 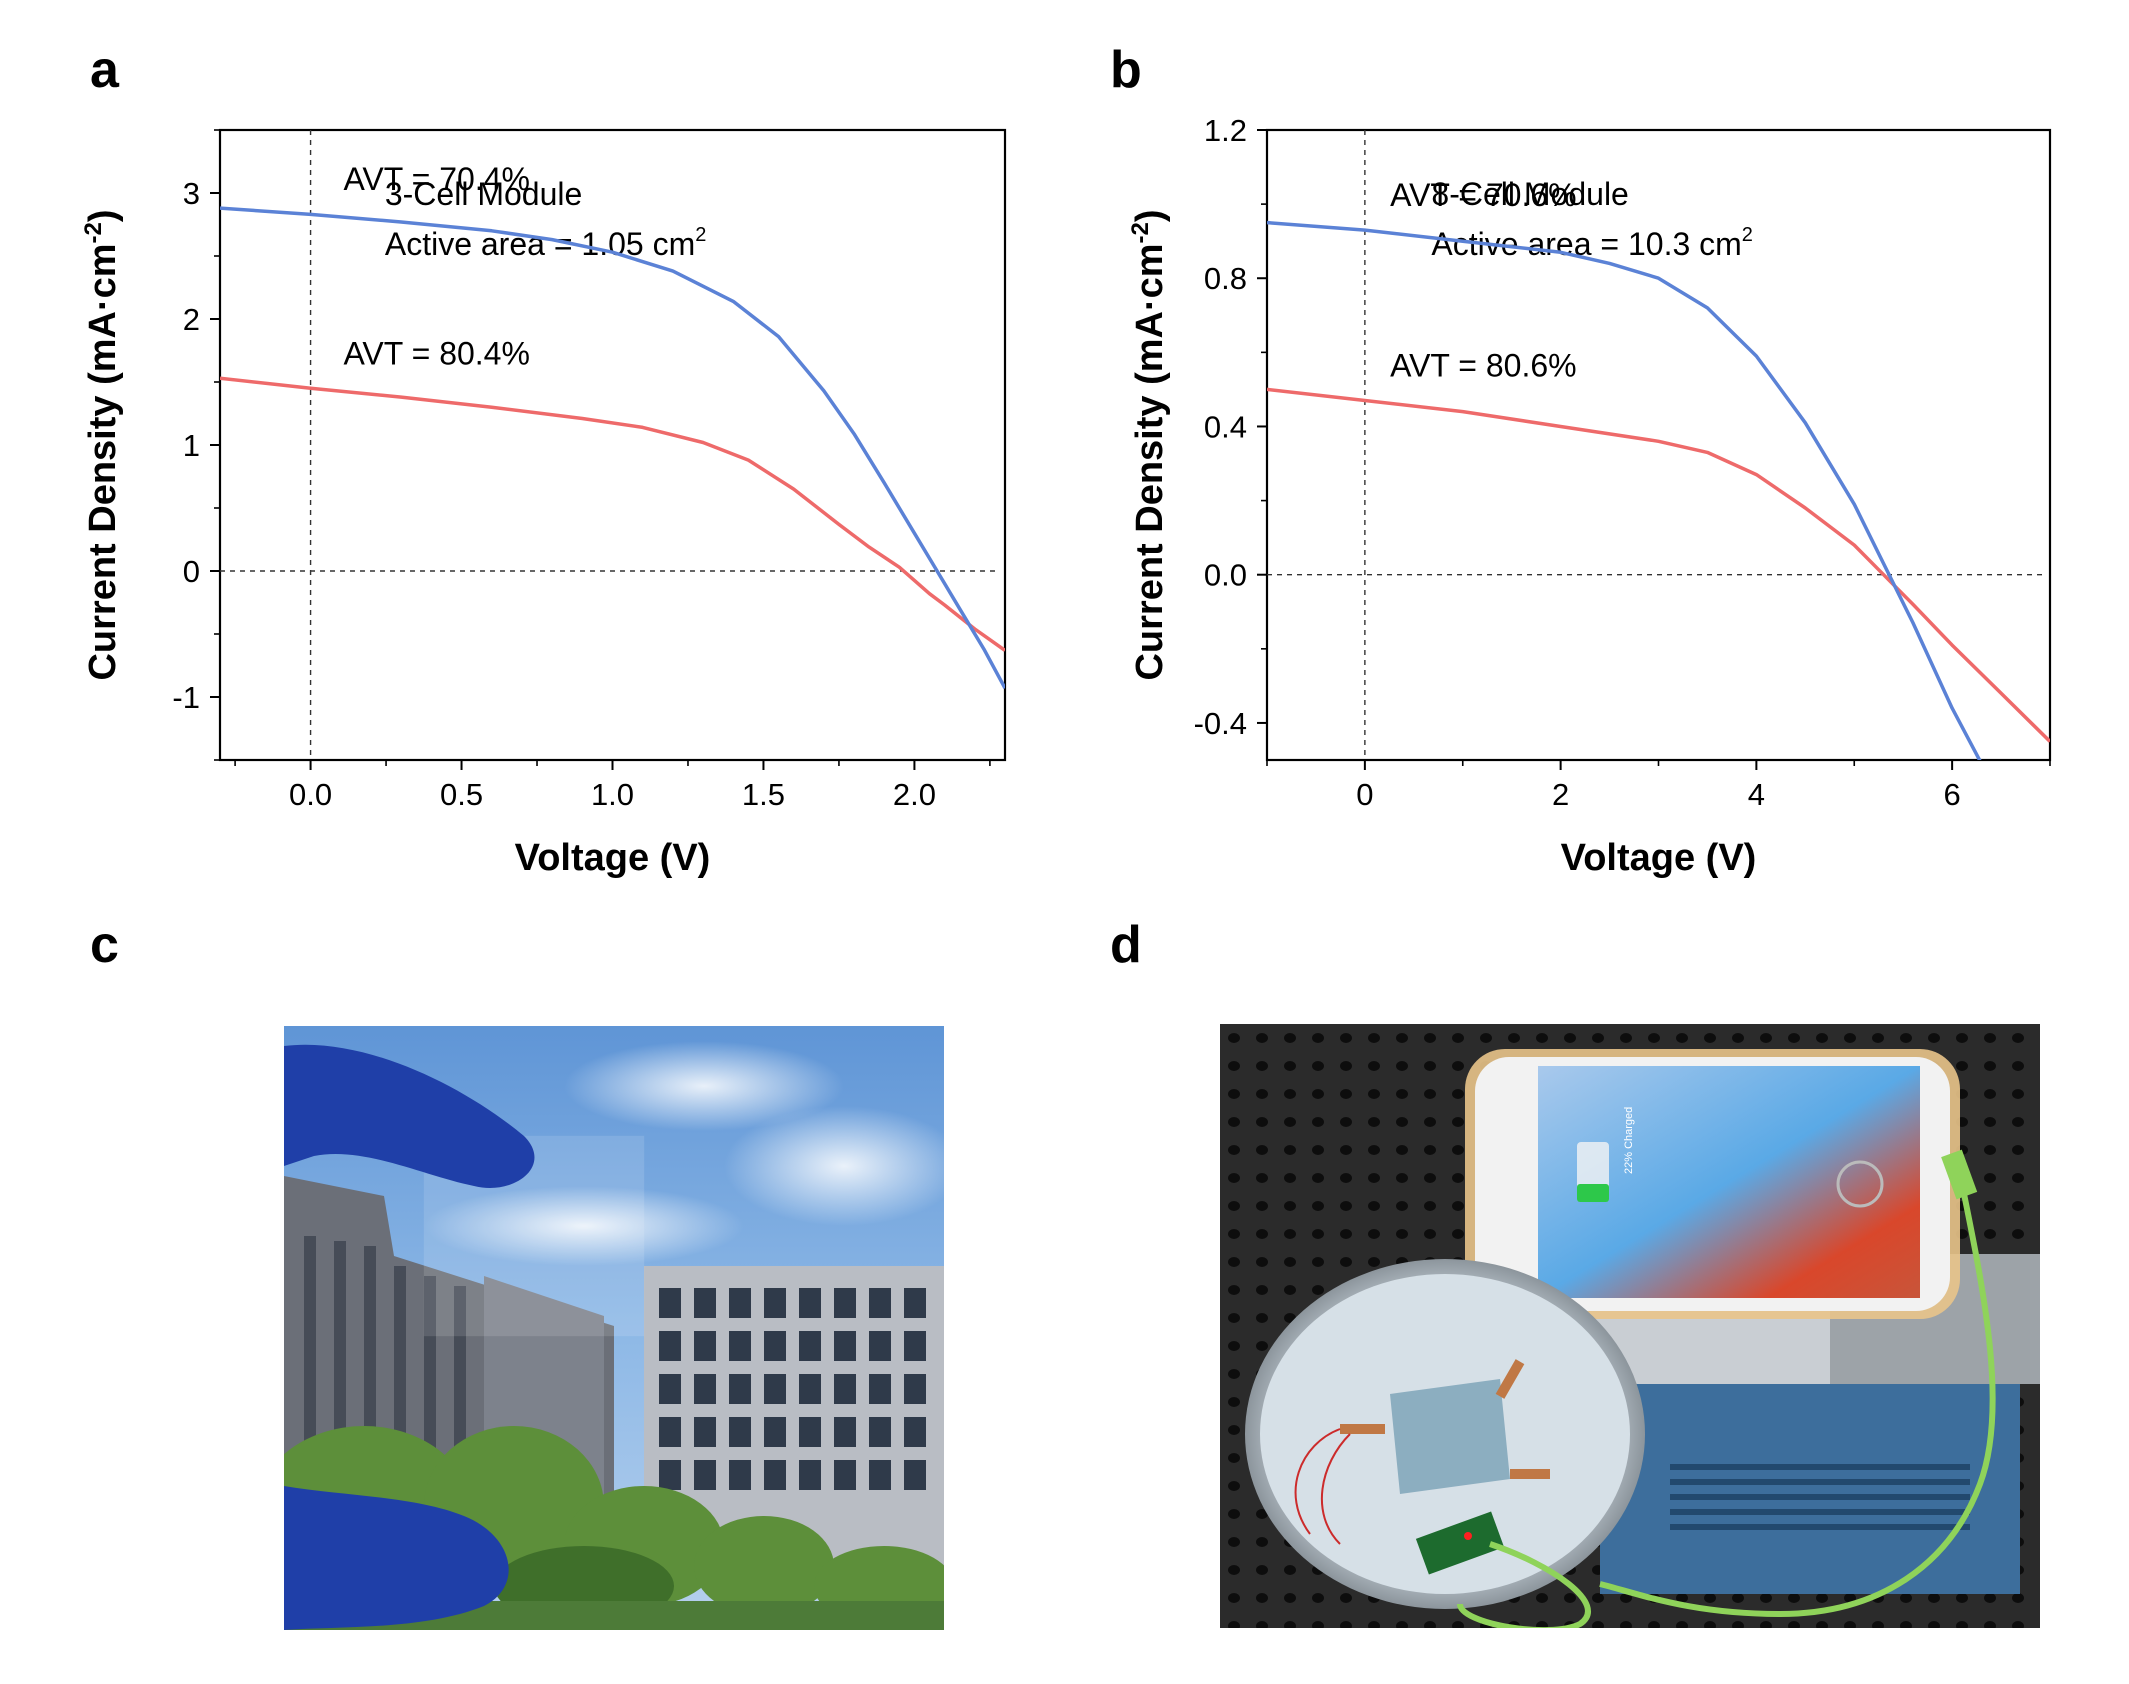 I want to click on module-annotation: 3-Cell Module, so click(x=483, y=194).